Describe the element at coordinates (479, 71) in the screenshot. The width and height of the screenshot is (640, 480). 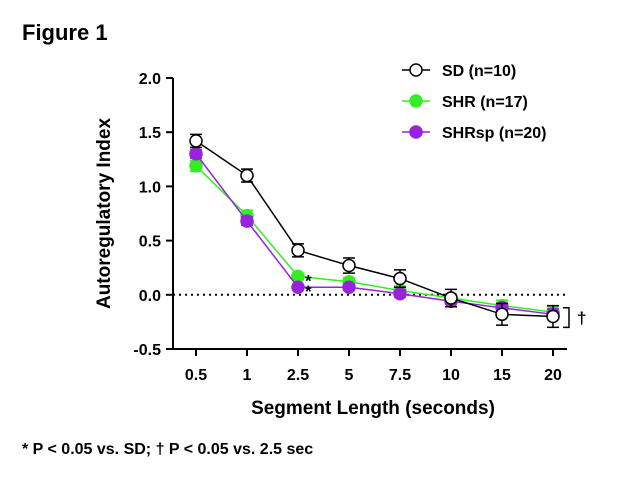
I see `legend-label: SD (n=10)` at that location.